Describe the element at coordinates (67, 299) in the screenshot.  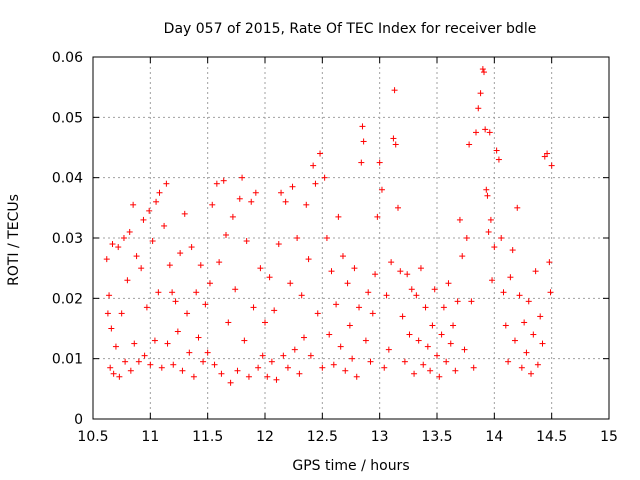
I see `y-tick-label: 0.02` at that location.